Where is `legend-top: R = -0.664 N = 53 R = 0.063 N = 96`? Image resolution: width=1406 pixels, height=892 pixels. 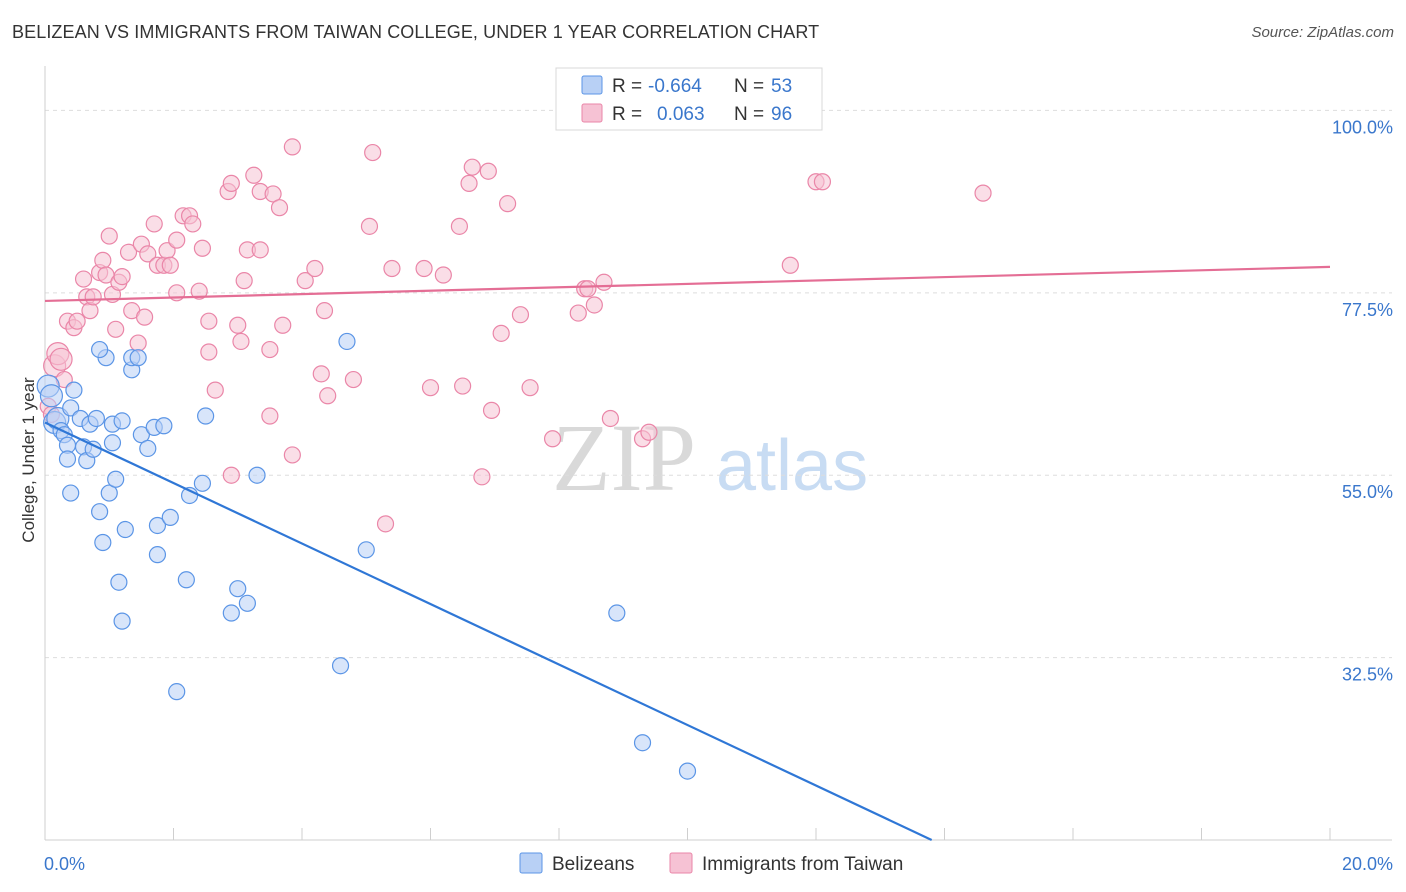
legend-top: R = -0.664 N = 53 R = 0.063 N = 96 is located at coordinates (689, 99).